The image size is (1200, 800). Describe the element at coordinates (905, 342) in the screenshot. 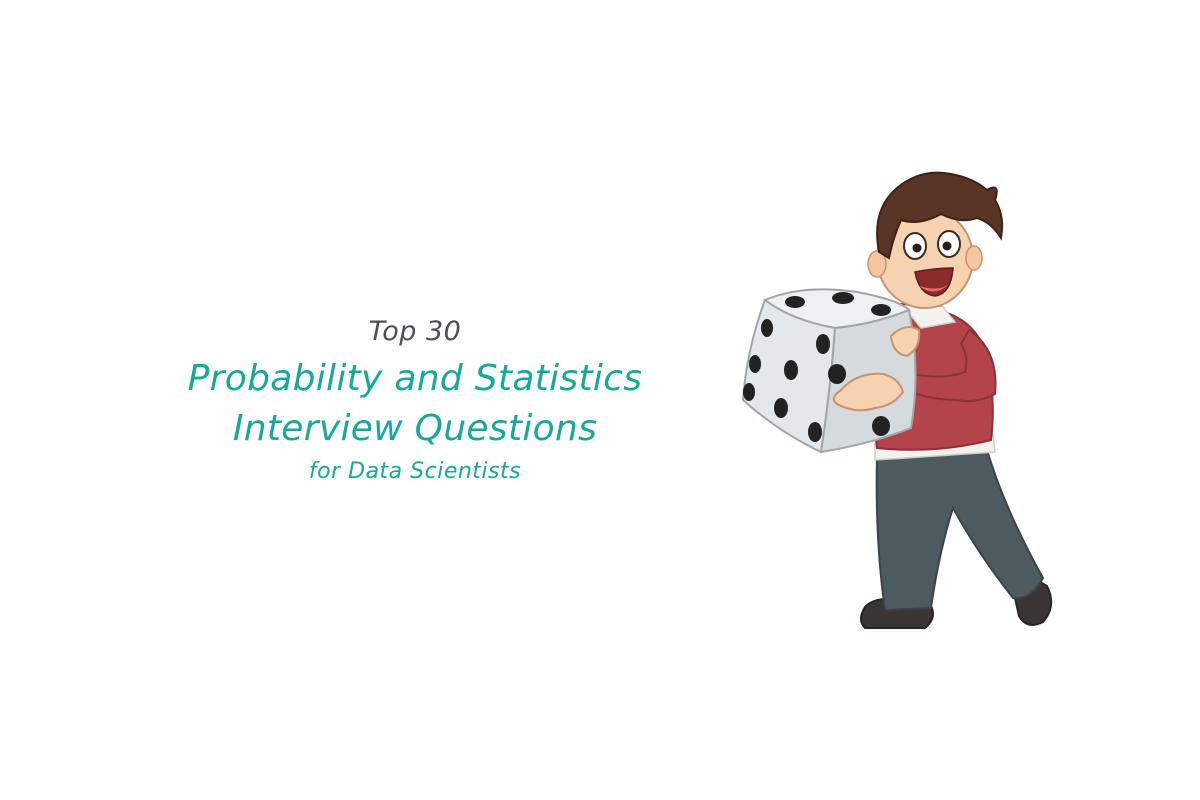

I see `right-hand` at that location.